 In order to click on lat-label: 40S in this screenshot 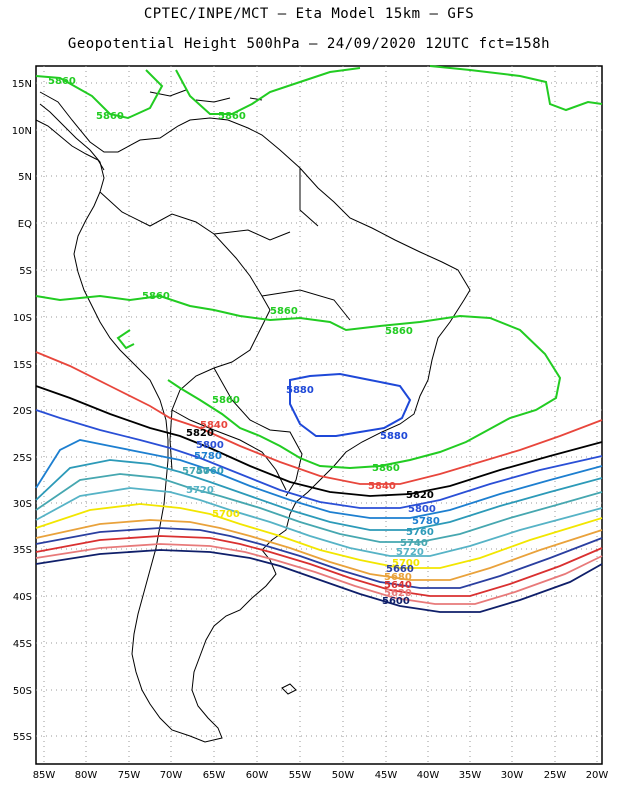, I will do `click(22, 597)`.